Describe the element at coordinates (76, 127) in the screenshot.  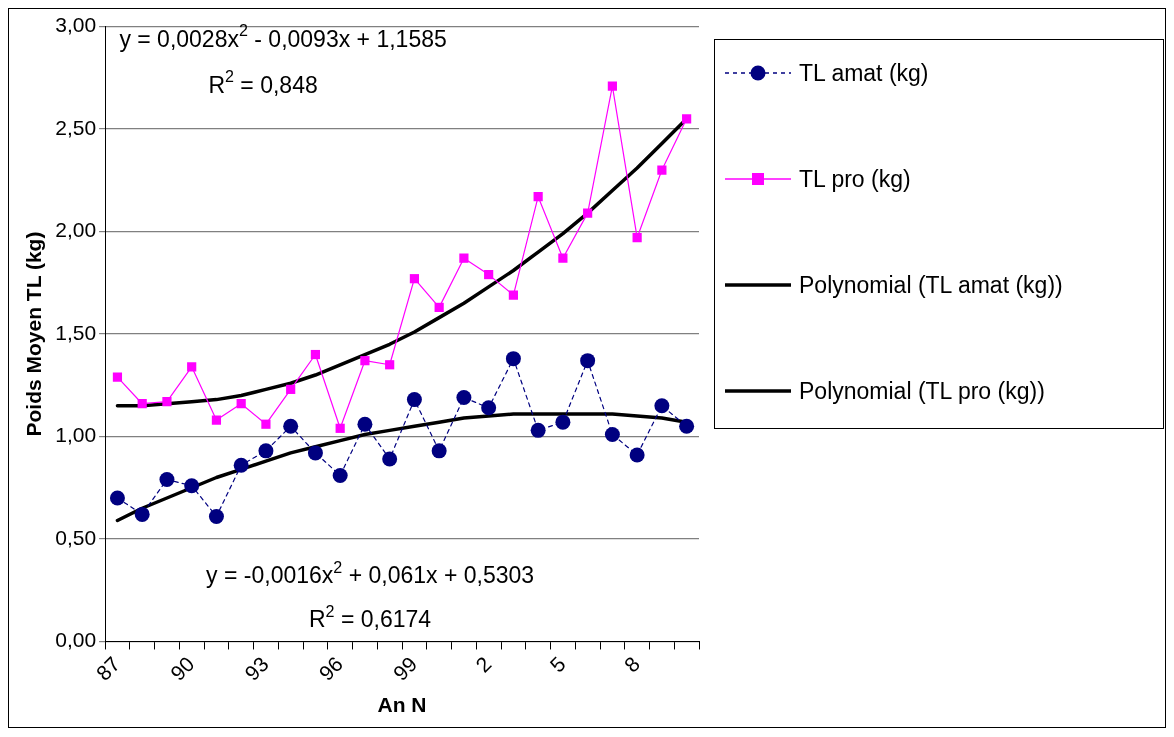
I see `y-tick-label: 2,50` at that location.